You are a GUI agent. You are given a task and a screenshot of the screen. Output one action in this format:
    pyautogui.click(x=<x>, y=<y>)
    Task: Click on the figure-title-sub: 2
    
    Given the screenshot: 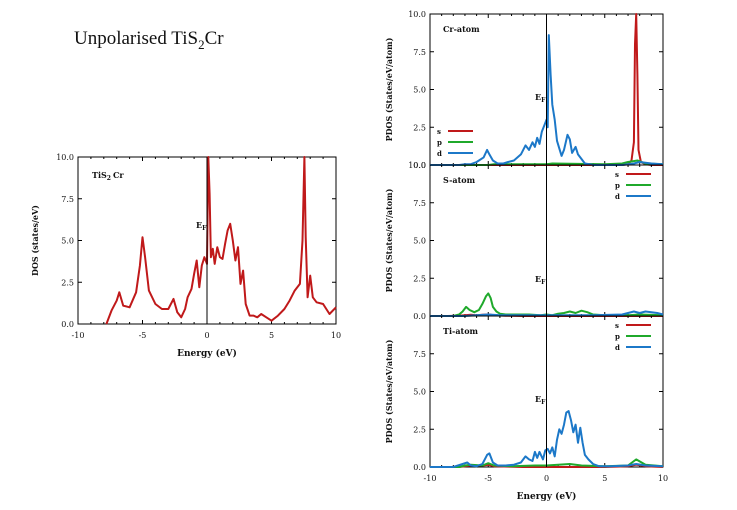 What is the action you would take?
    pyautogui.click(x=201, y=44)
    